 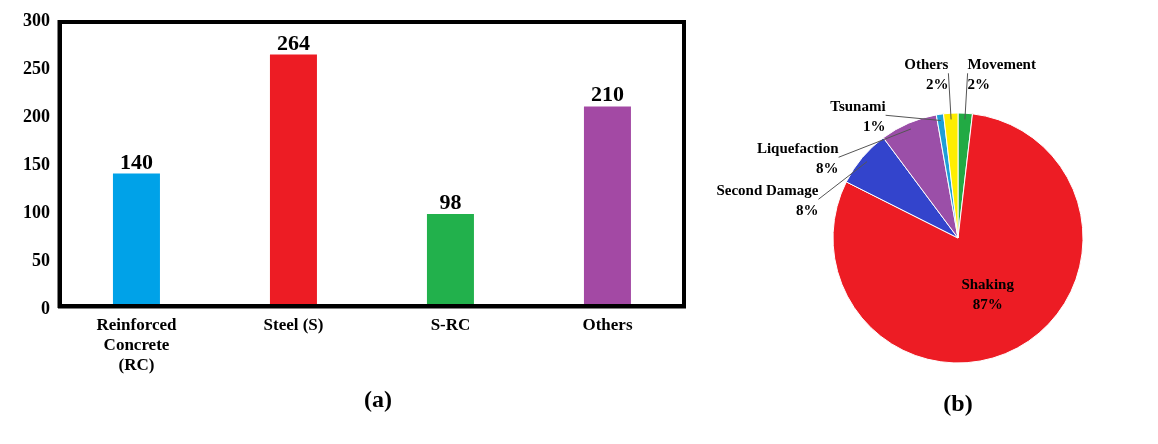 I want to click on slice-label: Movement, so click(x=1001, y=64).